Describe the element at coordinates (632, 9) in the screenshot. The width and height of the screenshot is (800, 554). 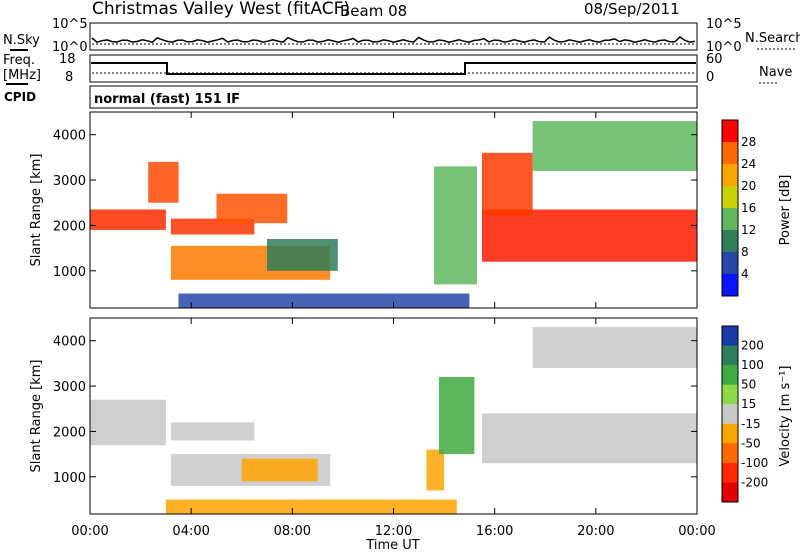
I see `date-label: 08/Sep/2011` at that location.